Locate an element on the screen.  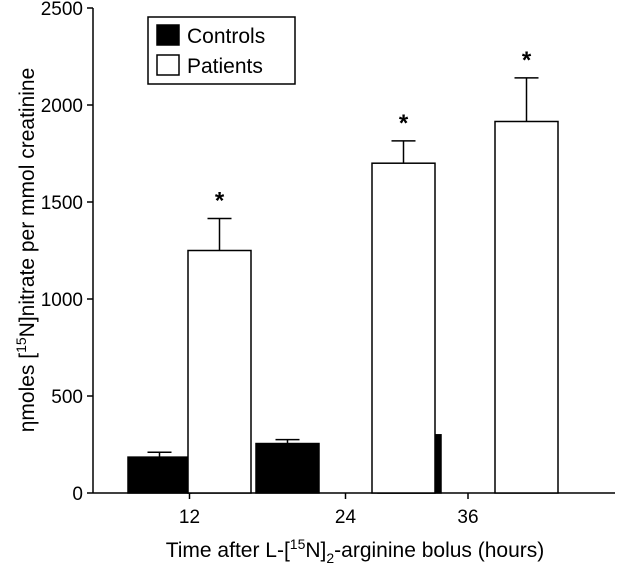
legend-swatch-patients is located at coordinates (168, 65).